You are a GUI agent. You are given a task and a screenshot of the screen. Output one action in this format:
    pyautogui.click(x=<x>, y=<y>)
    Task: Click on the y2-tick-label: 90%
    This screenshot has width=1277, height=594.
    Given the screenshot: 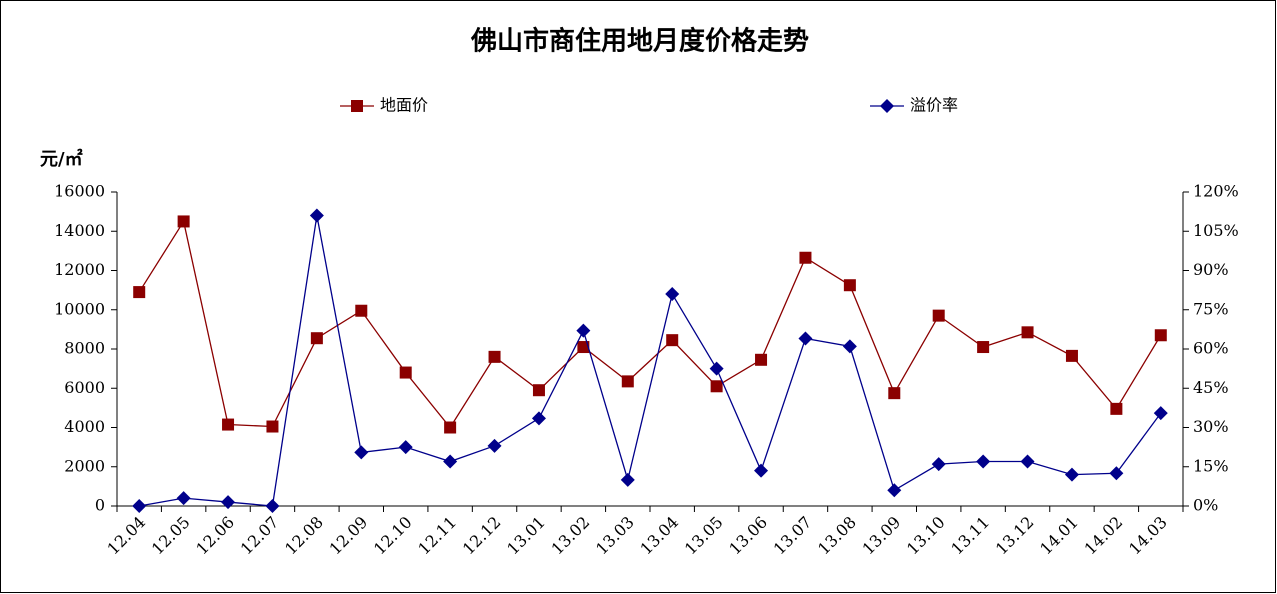 What is the action you would take?
    pyautogui.click(x=1211, y=269)
    